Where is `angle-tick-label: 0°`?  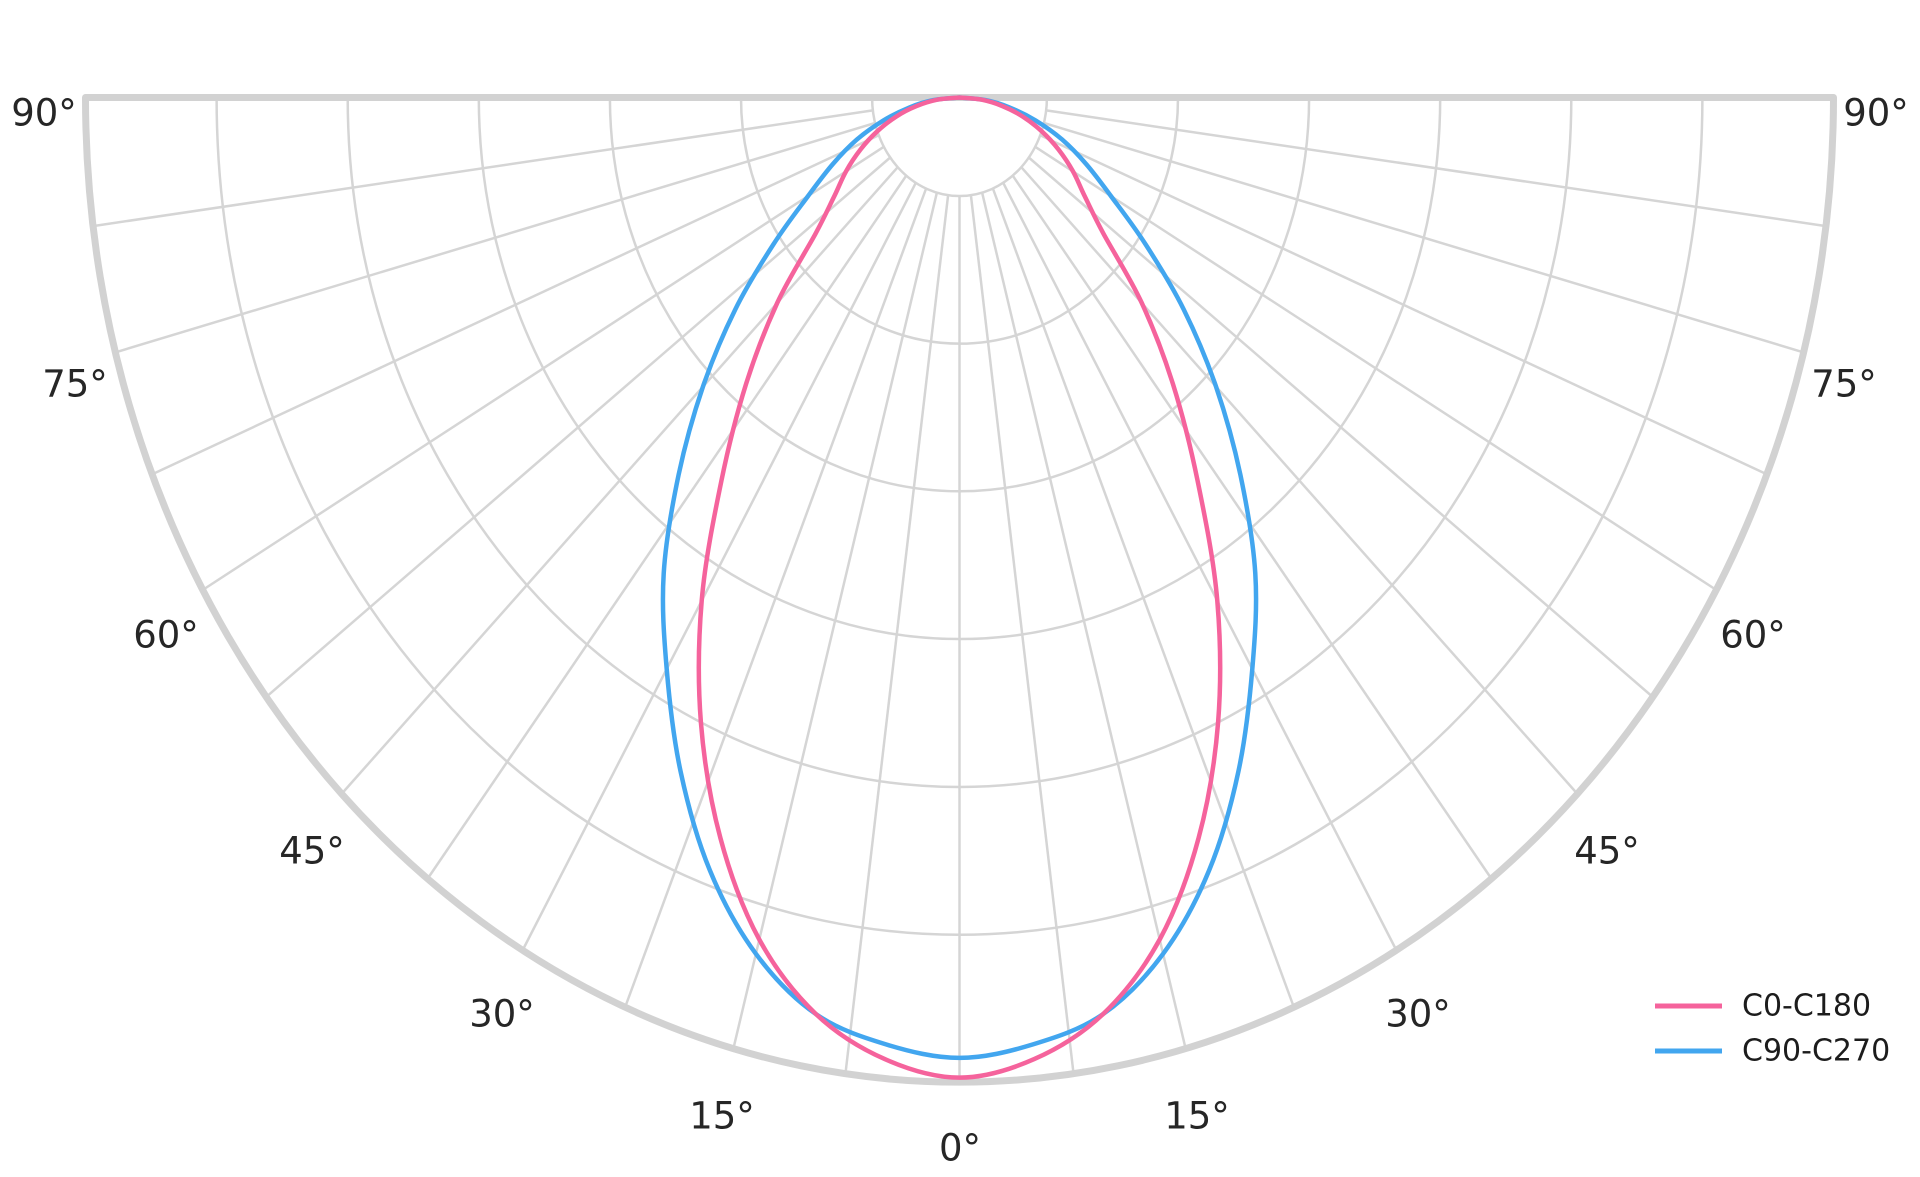
angle-tick-label: 0° is located at coordinates (960, 1148).